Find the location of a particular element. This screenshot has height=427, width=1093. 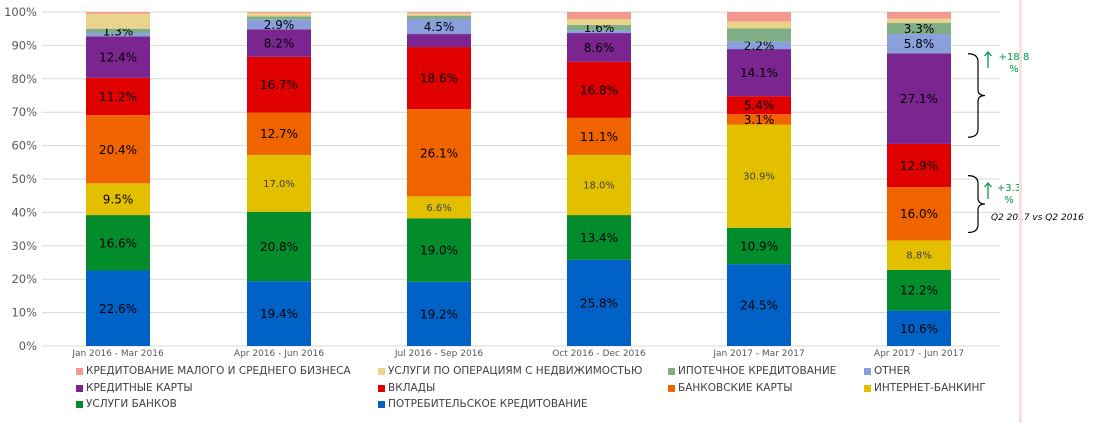

data-label: 12.4% is located at coordinates (118, 58).